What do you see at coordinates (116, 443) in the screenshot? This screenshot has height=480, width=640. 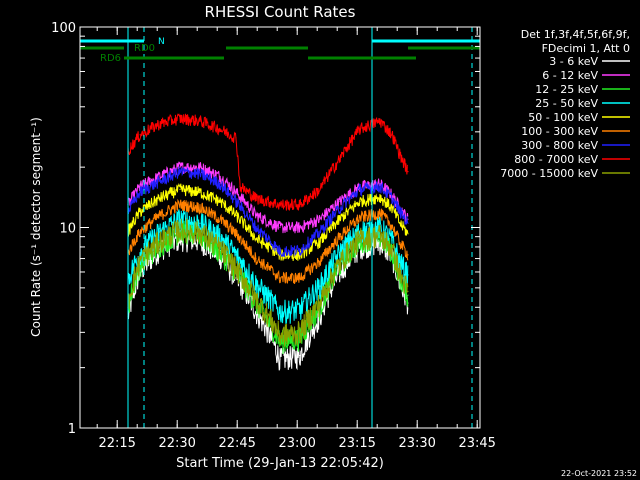 I see `x-tick-label-0: 22:15` at bounding box center [116, 443].